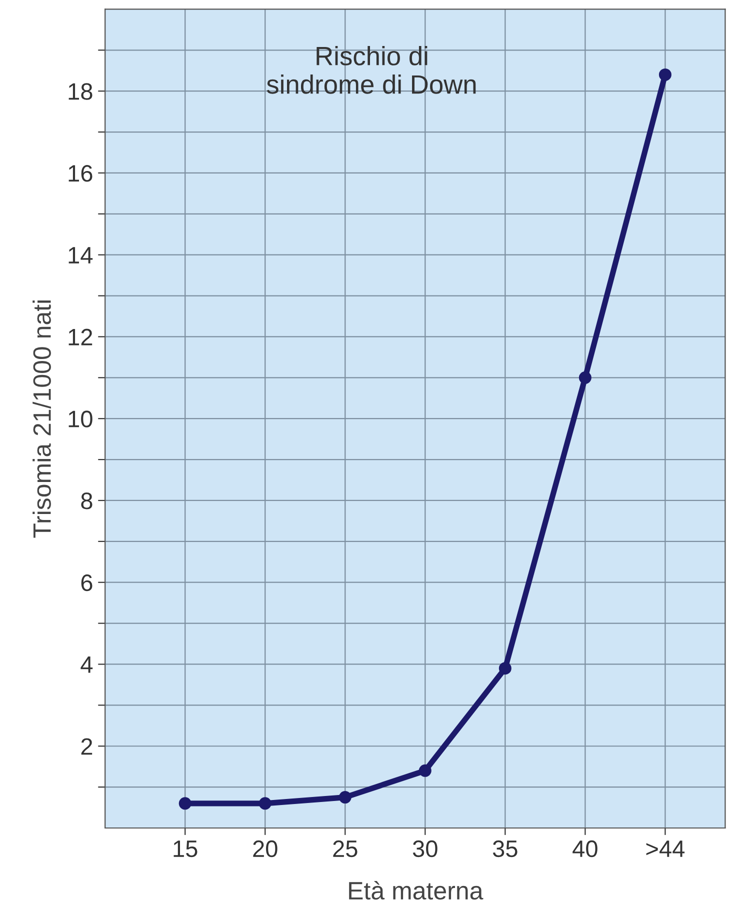 Image resolution: width=740 pixels, height=920 pixels. I want to click on x-tick-label: 40, so click(585, 849).